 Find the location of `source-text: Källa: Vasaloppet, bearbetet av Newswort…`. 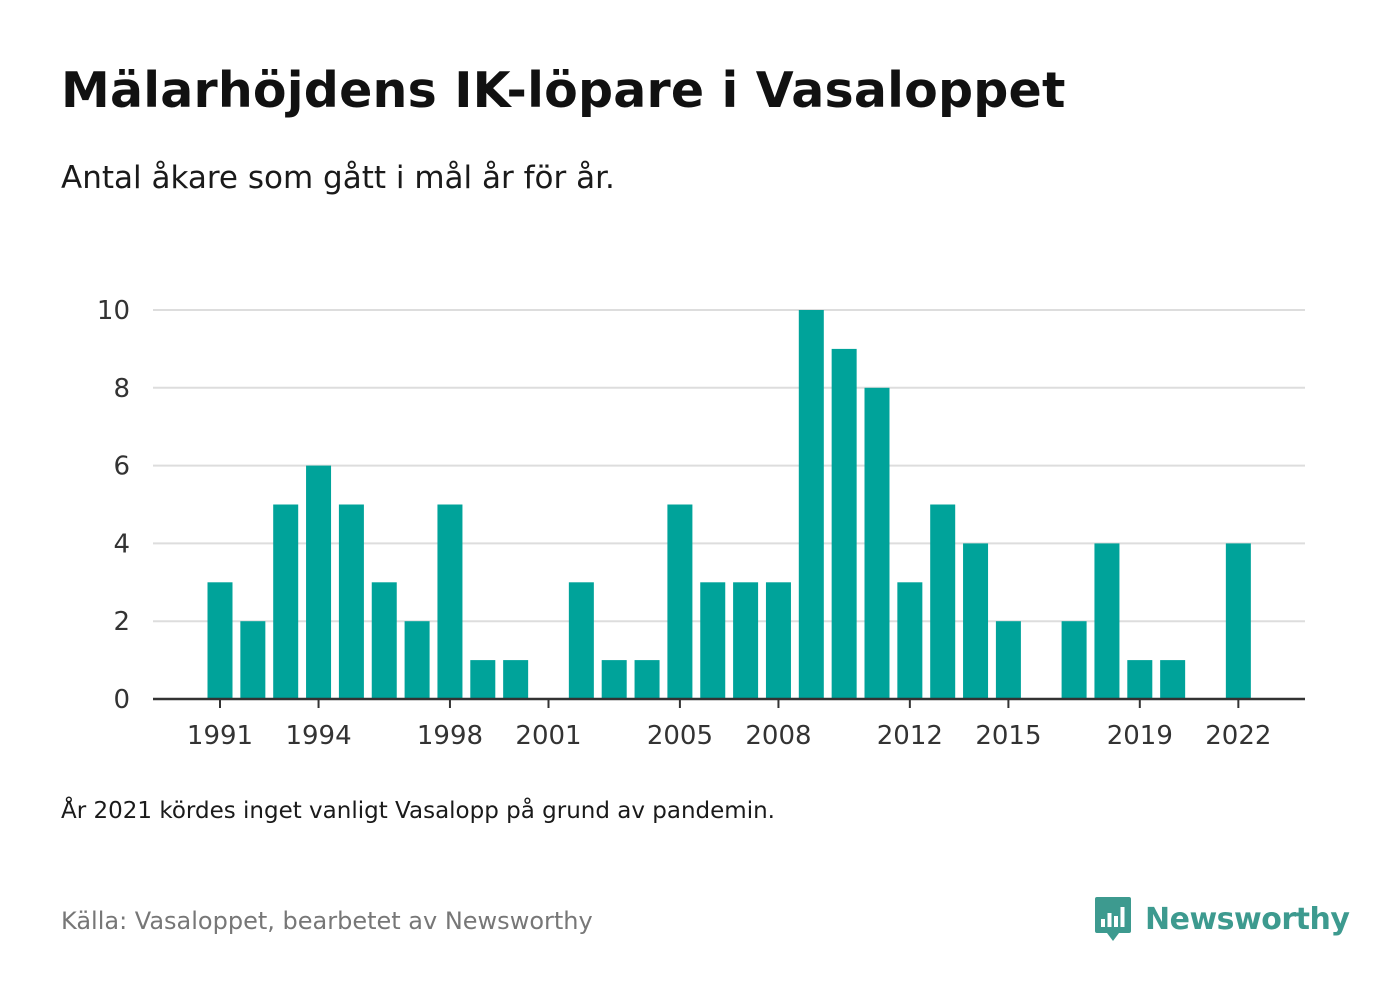

source-text: Källa: Vasaloppet, bearbetet av Newswort… is located at coordinates (327, 921).